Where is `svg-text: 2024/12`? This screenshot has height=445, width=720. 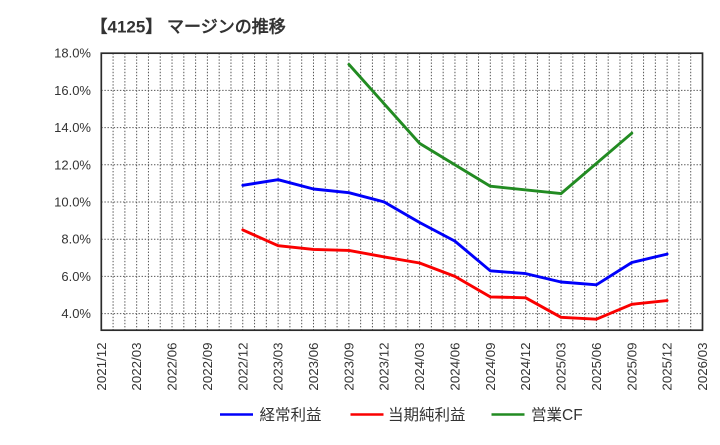
svg-text: 2024/12 is located at coordinates (525, 367).